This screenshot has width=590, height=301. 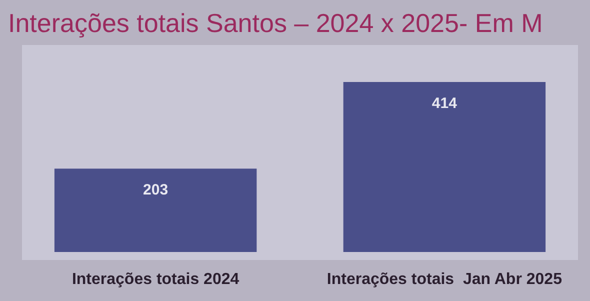 I want to click on chart-title: Interações totais Santos – 2024 x 2025- Em M, so click(x=275, y=23).